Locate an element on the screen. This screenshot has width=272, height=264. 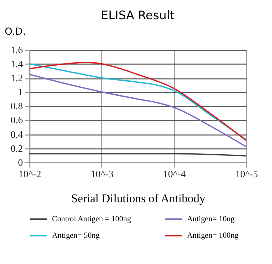
x-tick-label: 10^-5 is located at coordinates (247, 175).